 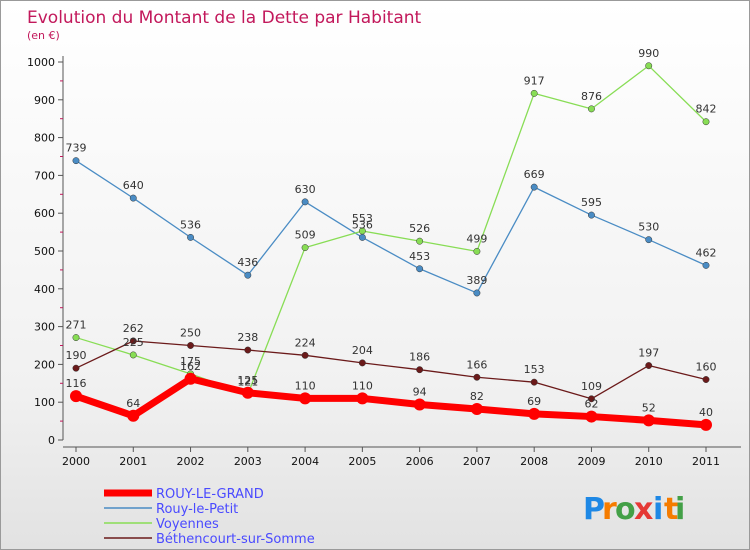 I want to click on y-tick-label: 400, so click(x=44, y=289).